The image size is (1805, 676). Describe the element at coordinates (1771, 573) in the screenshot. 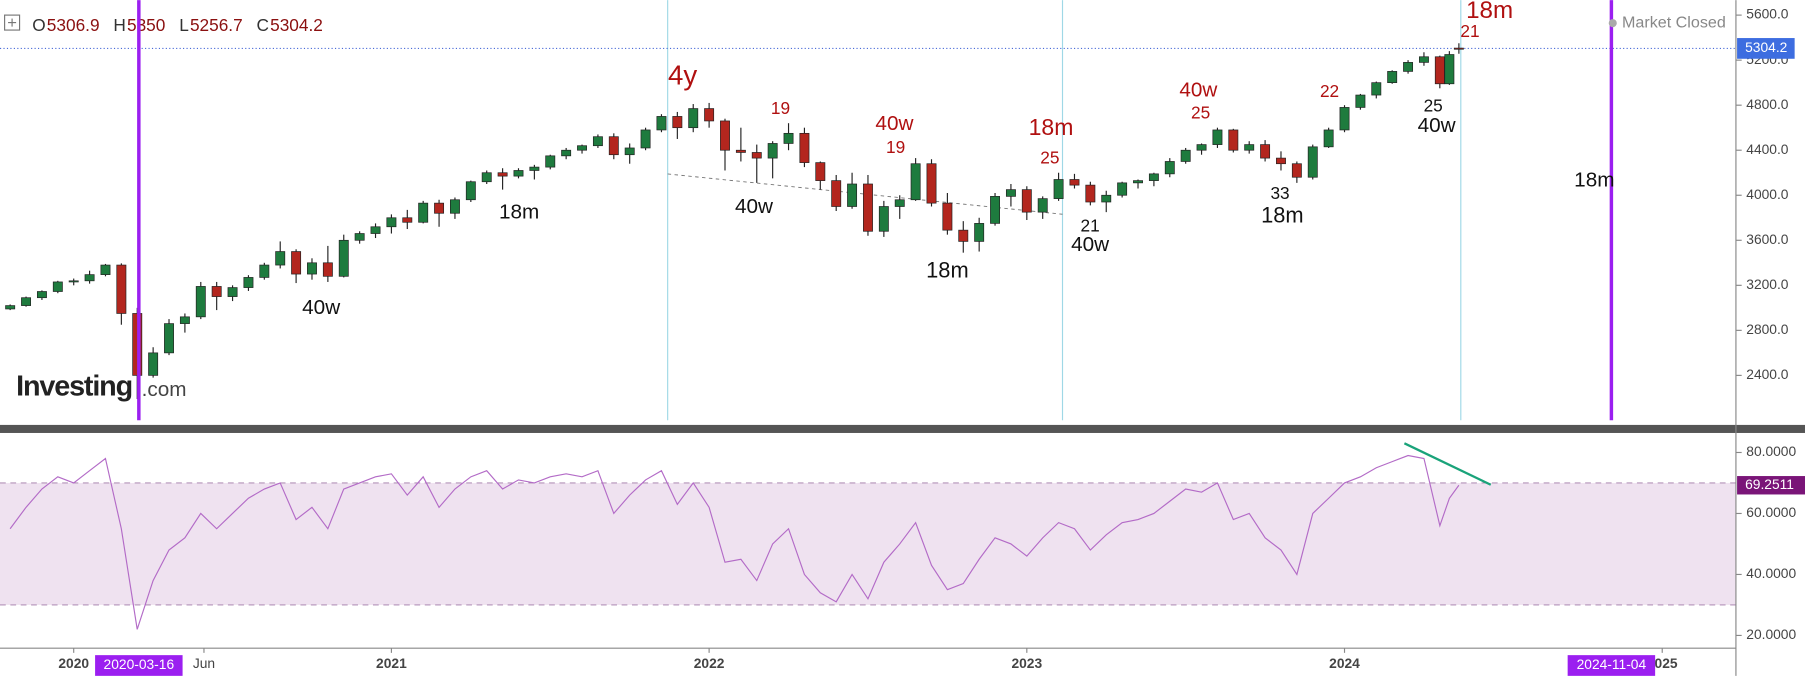

I see `rsi-y-tick-label: 40.0000` at that location.